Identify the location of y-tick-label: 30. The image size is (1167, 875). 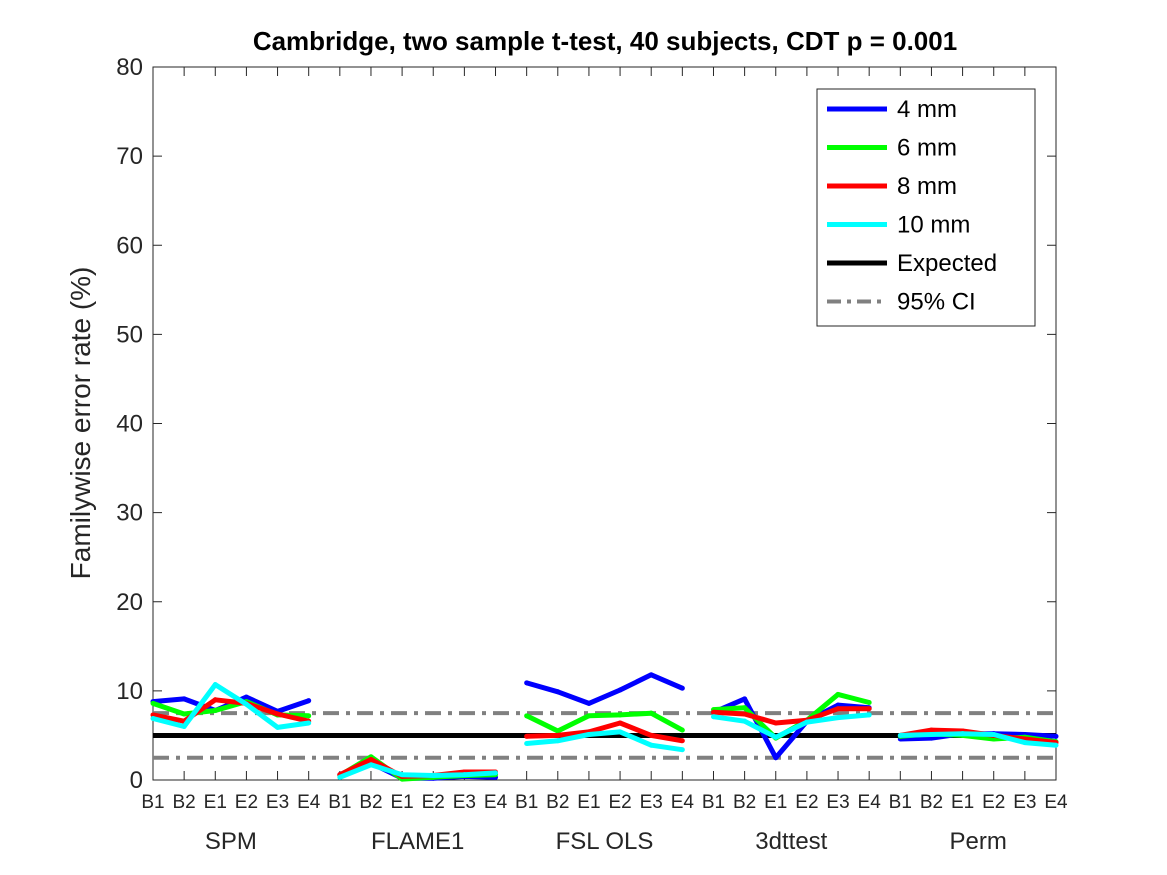
(129, 513).